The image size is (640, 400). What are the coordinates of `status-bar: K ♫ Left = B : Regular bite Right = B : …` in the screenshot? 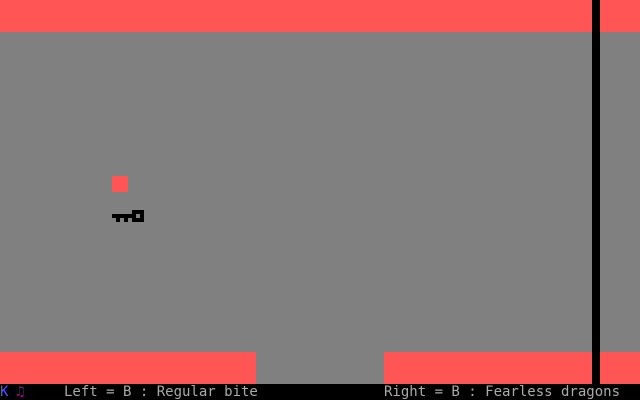 It's located at (320, 392).